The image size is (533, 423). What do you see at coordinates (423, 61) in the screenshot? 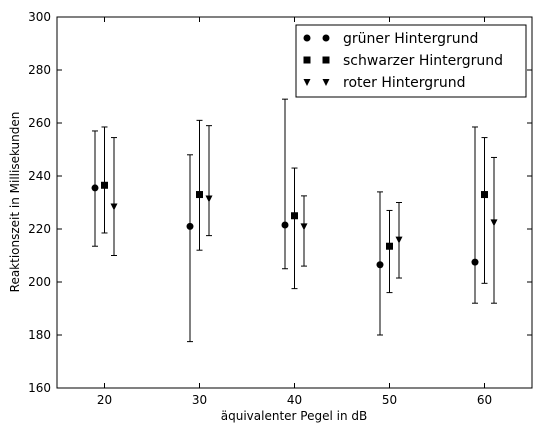
I see `legend-label: schwarzer Hintergrund` at bounding box center [423, 61].